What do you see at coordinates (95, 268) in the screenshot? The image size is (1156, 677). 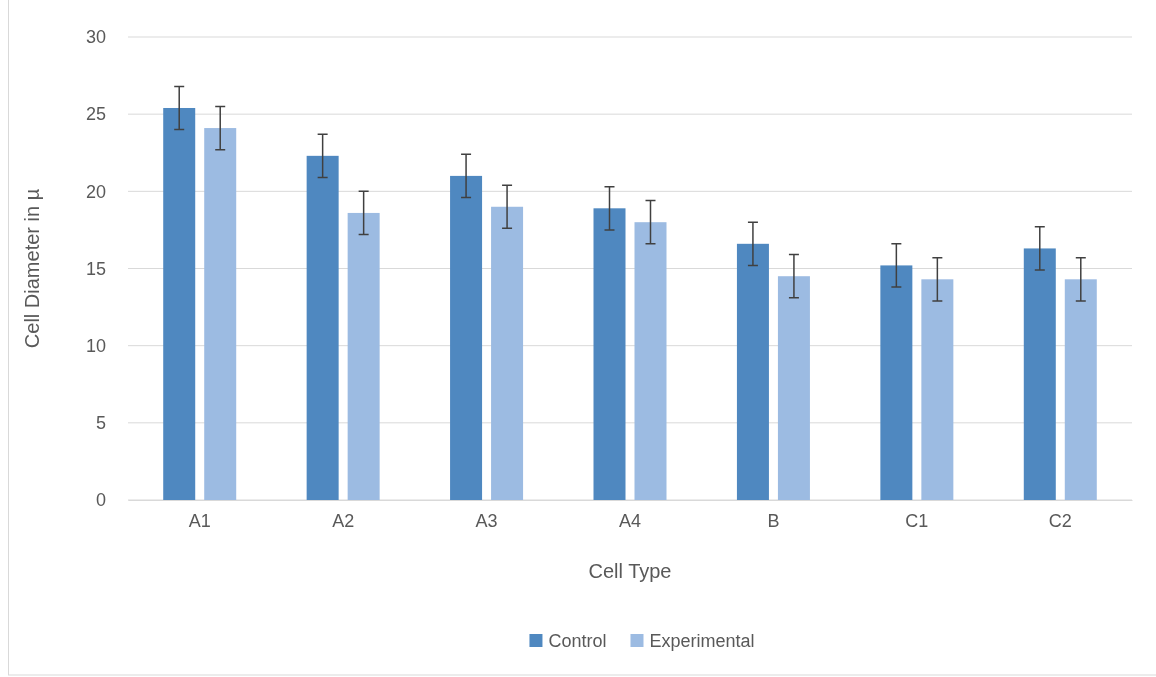 I see `y-tick-label: 15` at bounding box center [95, 268].